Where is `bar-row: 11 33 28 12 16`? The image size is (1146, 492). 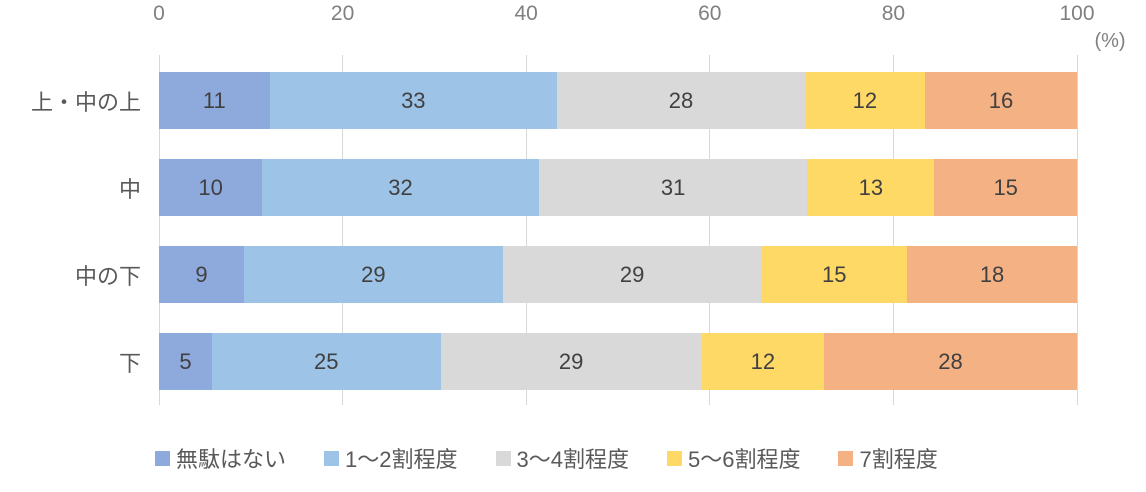
bar-row: 11 33 28 12 16 is located at coordinates (618, 100).